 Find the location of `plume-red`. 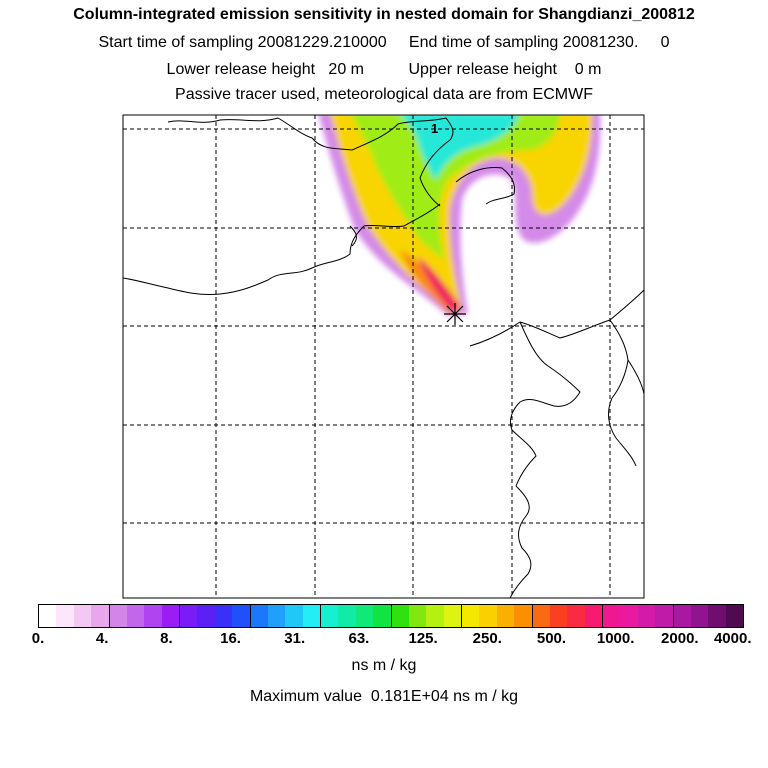

plume-red is located at coordinates (439, 284).